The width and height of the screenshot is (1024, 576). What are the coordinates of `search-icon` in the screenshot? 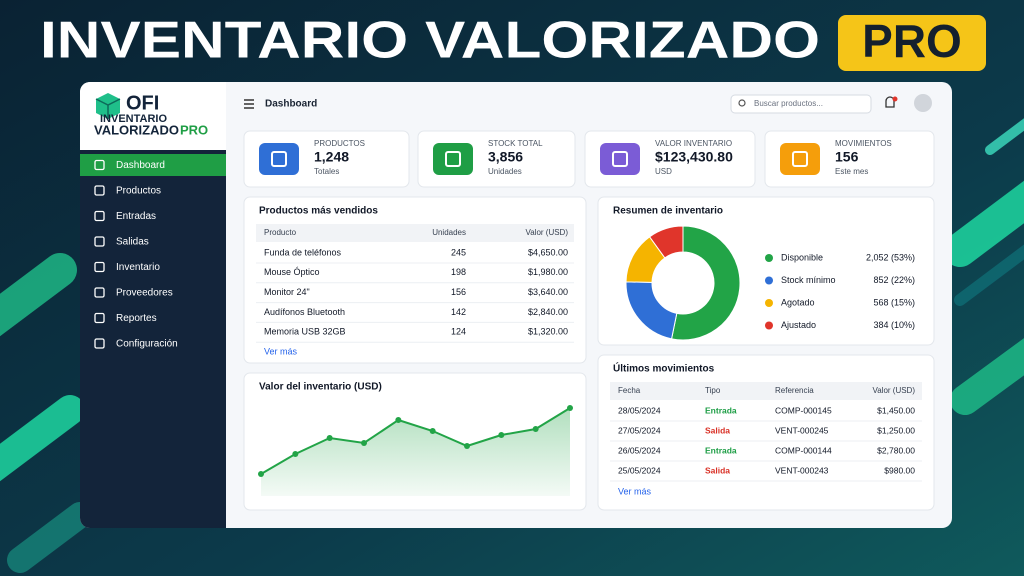 It's located at (742, 103).